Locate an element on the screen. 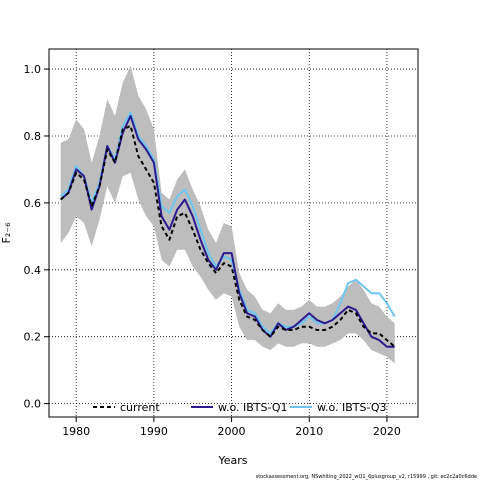 This screenshot has height=480, width=480. y-axis-title: F₂₋₆ is located at coordinates (6, 233).